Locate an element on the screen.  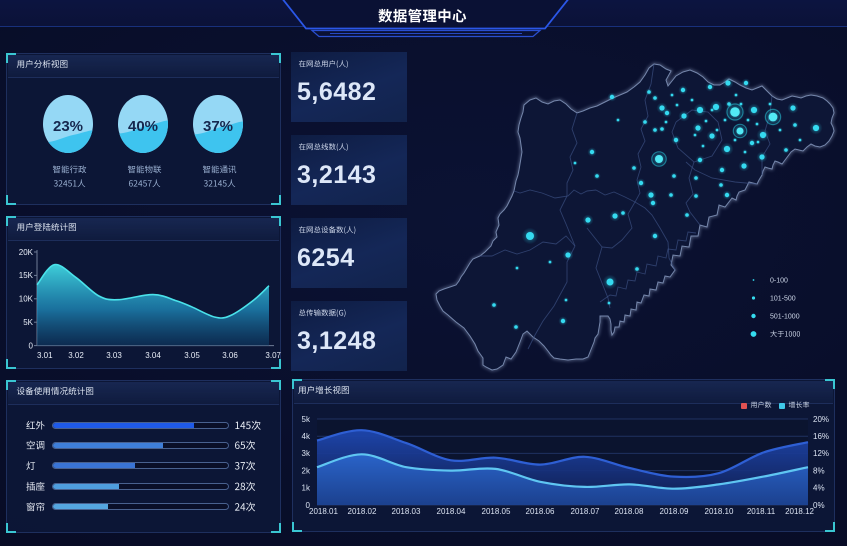
svg-text: 6254 is located at coordinates (326, 258).